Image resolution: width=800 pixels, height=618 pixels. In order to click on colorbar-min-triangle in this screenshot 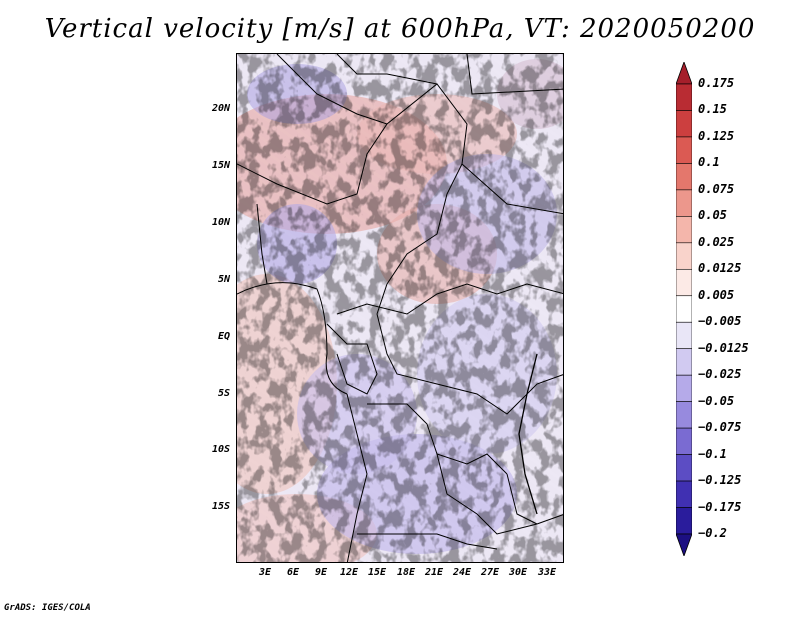, I will do `click(684, 544)`.